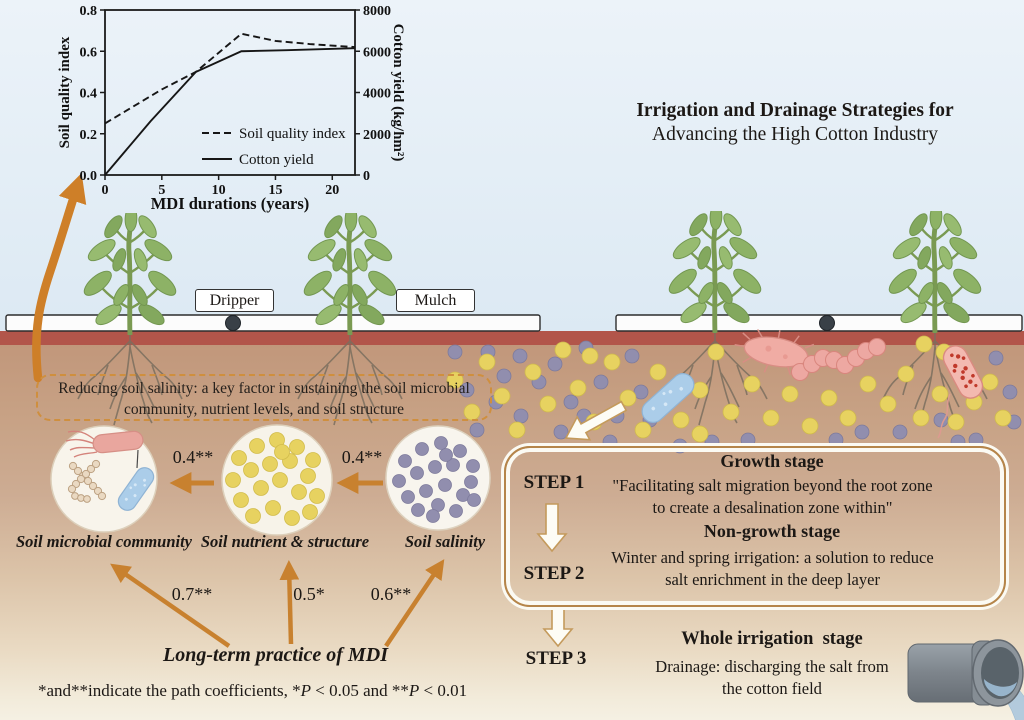 The image size is (1024, 720). I want to click on svg-text: 20, so click(332, 190).